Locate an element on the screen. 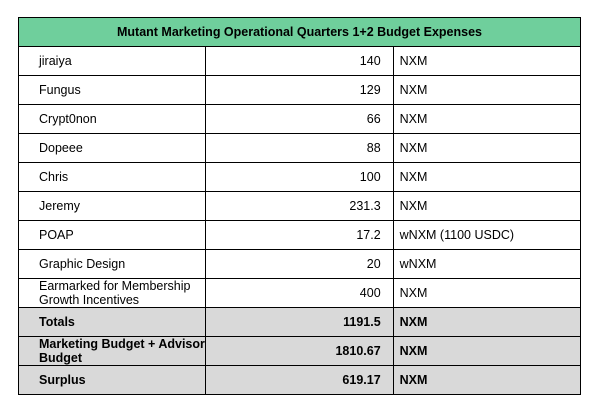  item-value: 88 is located at coordinates (299, 148).